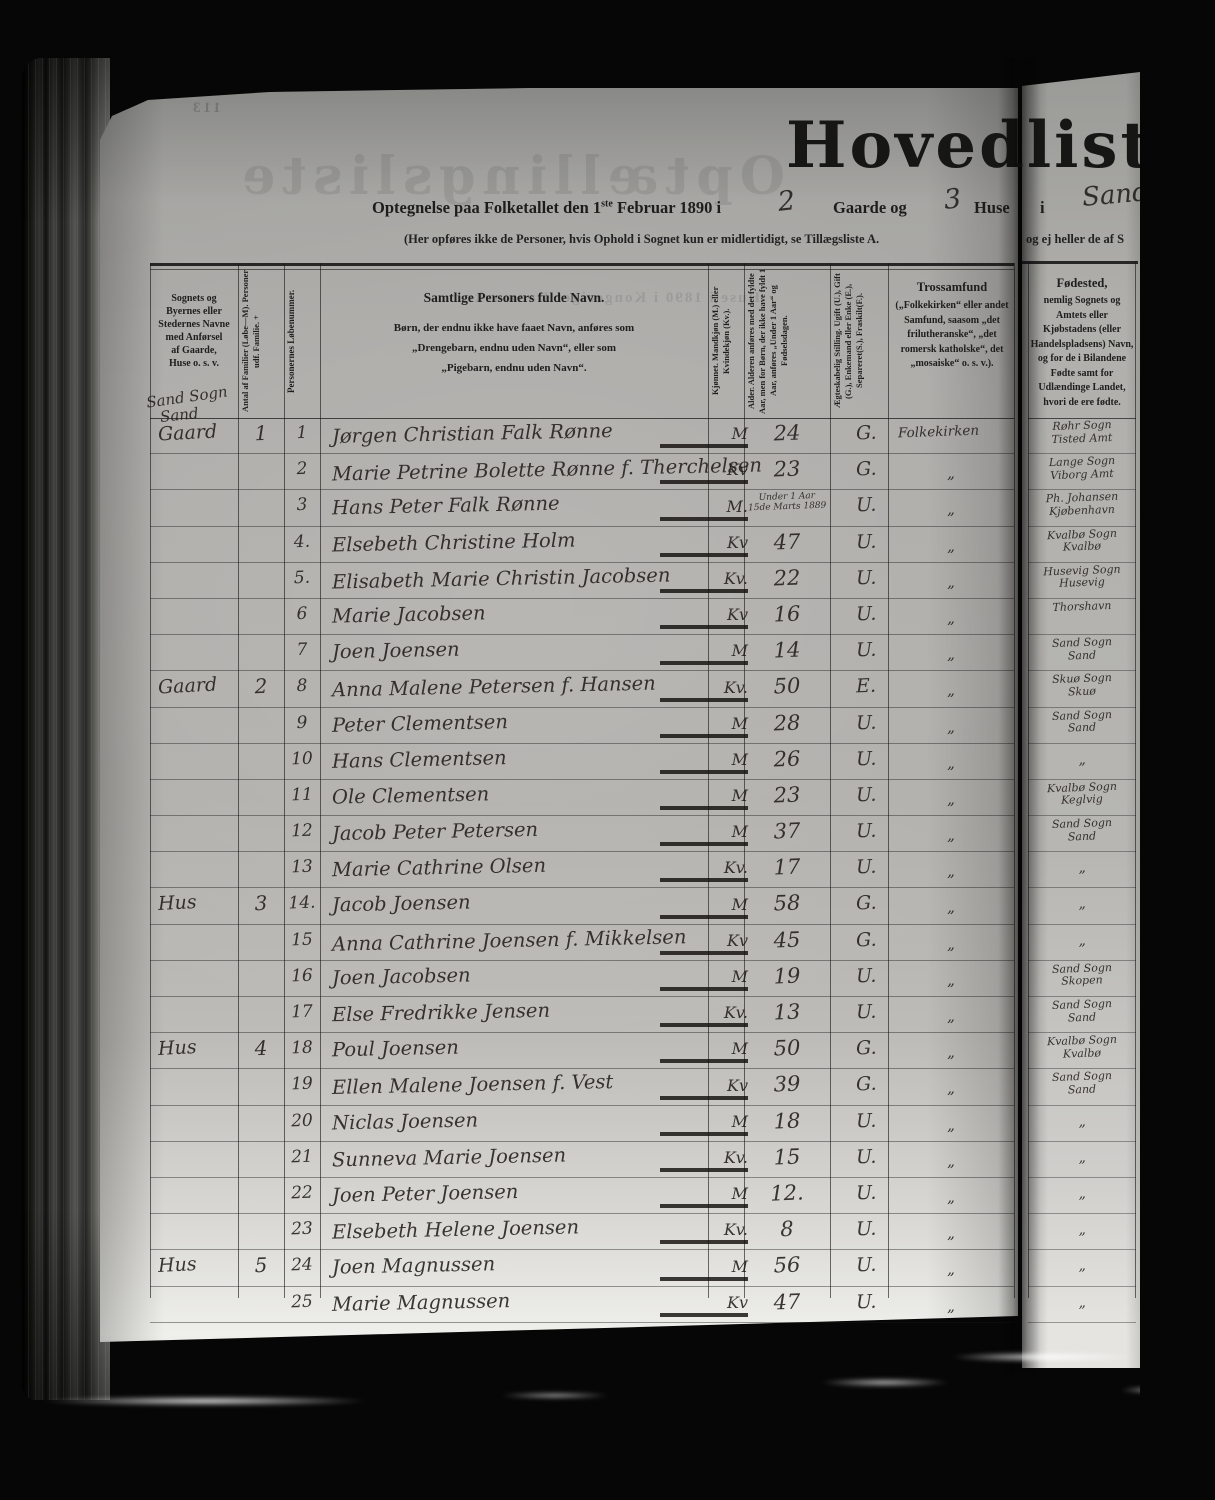  Describe the element at coordinates (261, 903) in the screenshot. I see `cell-family-no: 3` at that location.